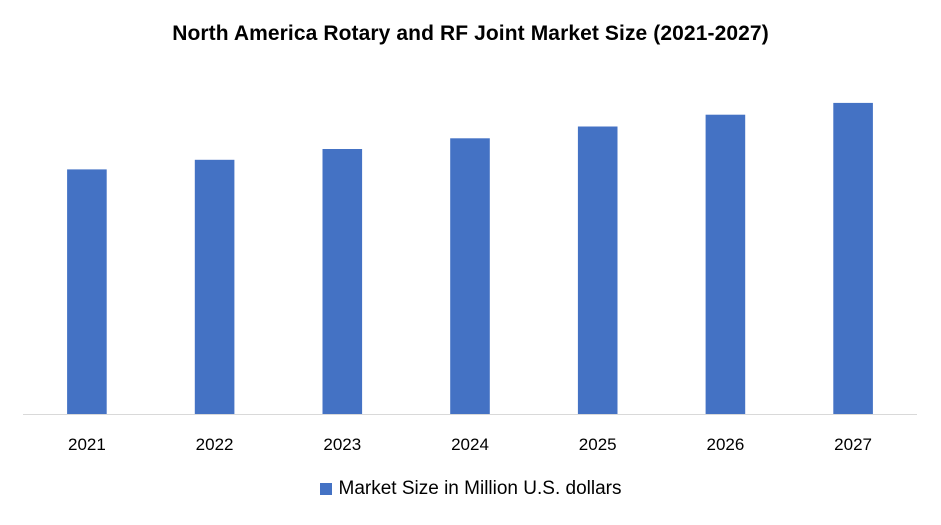 This screenshot has width=941, height=525. I want to click on bar-2022, so click(214, 286).